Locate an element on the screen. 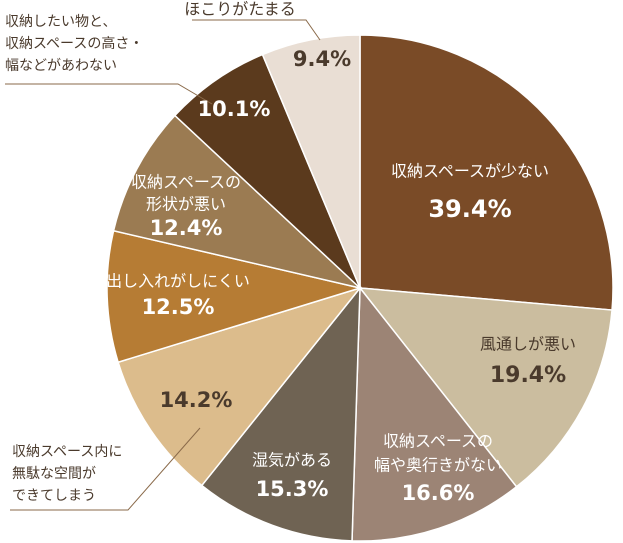 Image resolution: width=623 pixels, height=543 pixels. slice-label: 収納したい物と、 is located at coordinates (60, 22).